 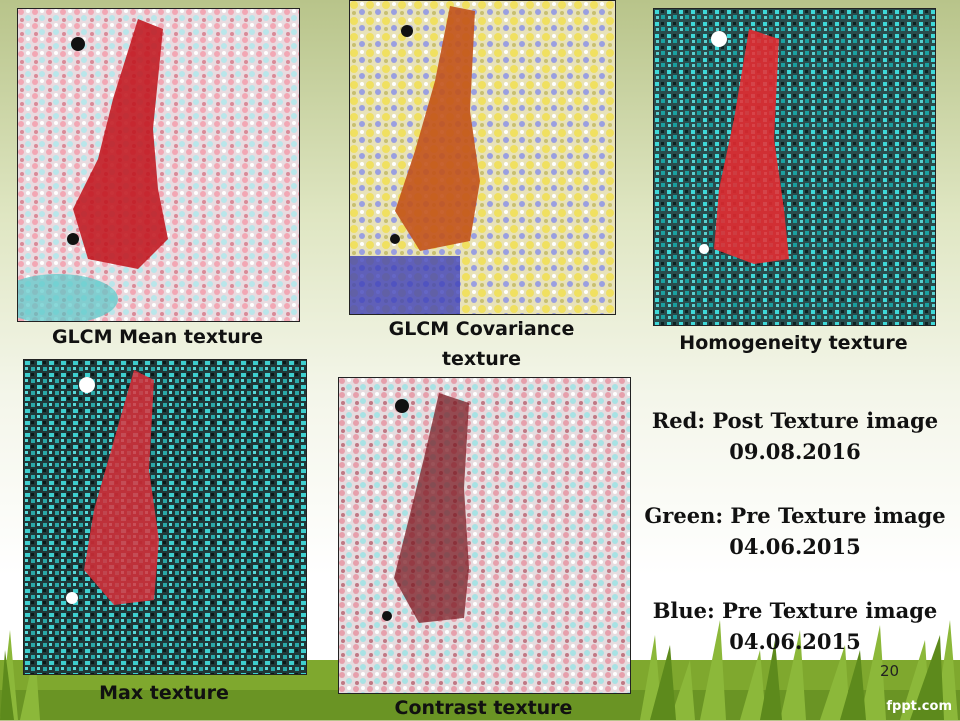 I want to click on homogeneity-texture-image, so click(x=794, y=167).